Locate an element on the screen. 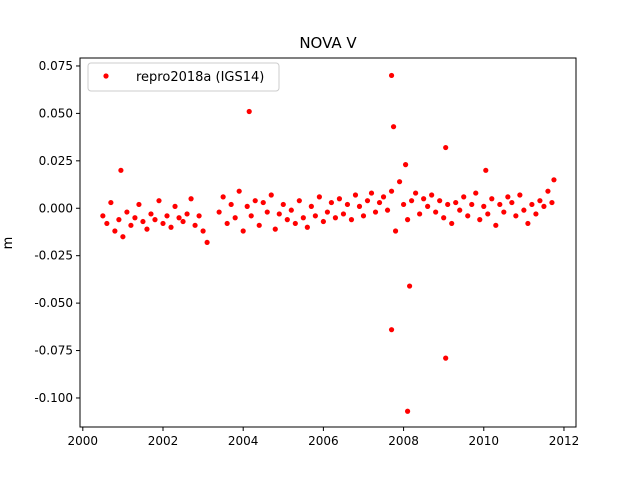 This screenshot has width=640, height=480. y-tick-label: 0.075 is located at coordinates (56, 66).